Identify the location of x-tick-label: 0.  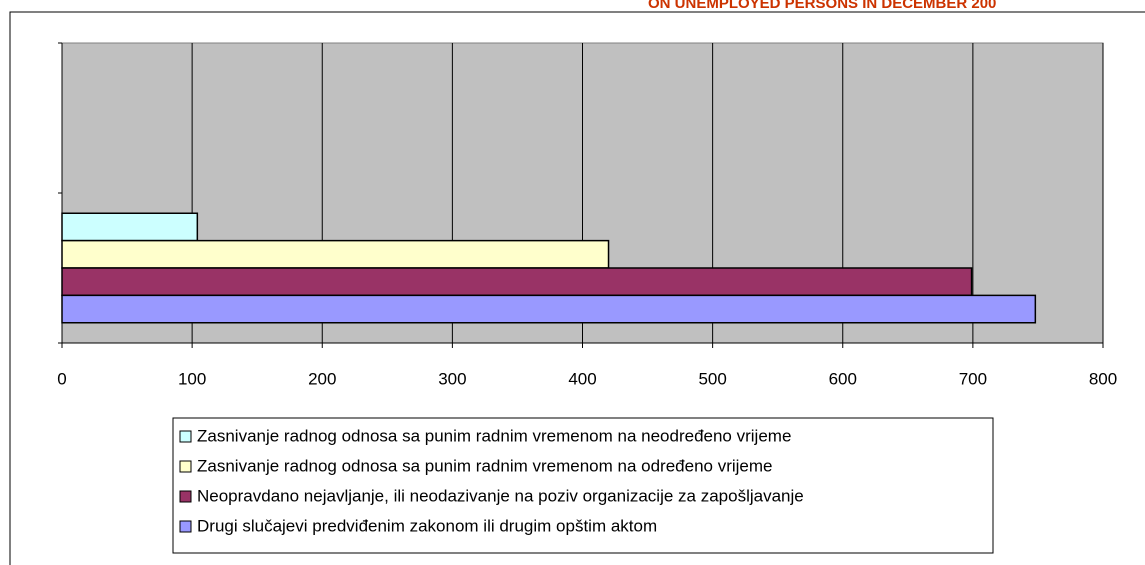
(61, 378).